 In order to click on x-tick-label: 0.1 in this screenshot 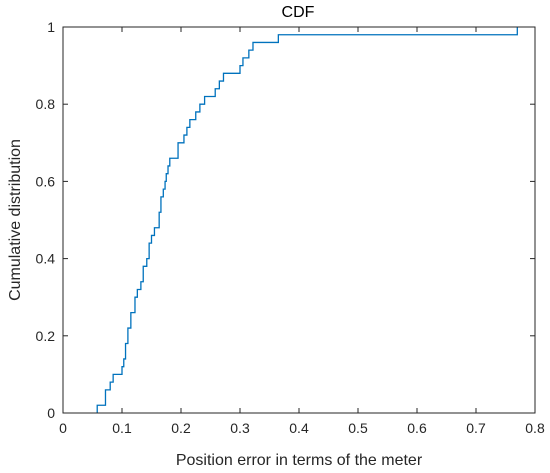, I will do `click(122, 428)`.